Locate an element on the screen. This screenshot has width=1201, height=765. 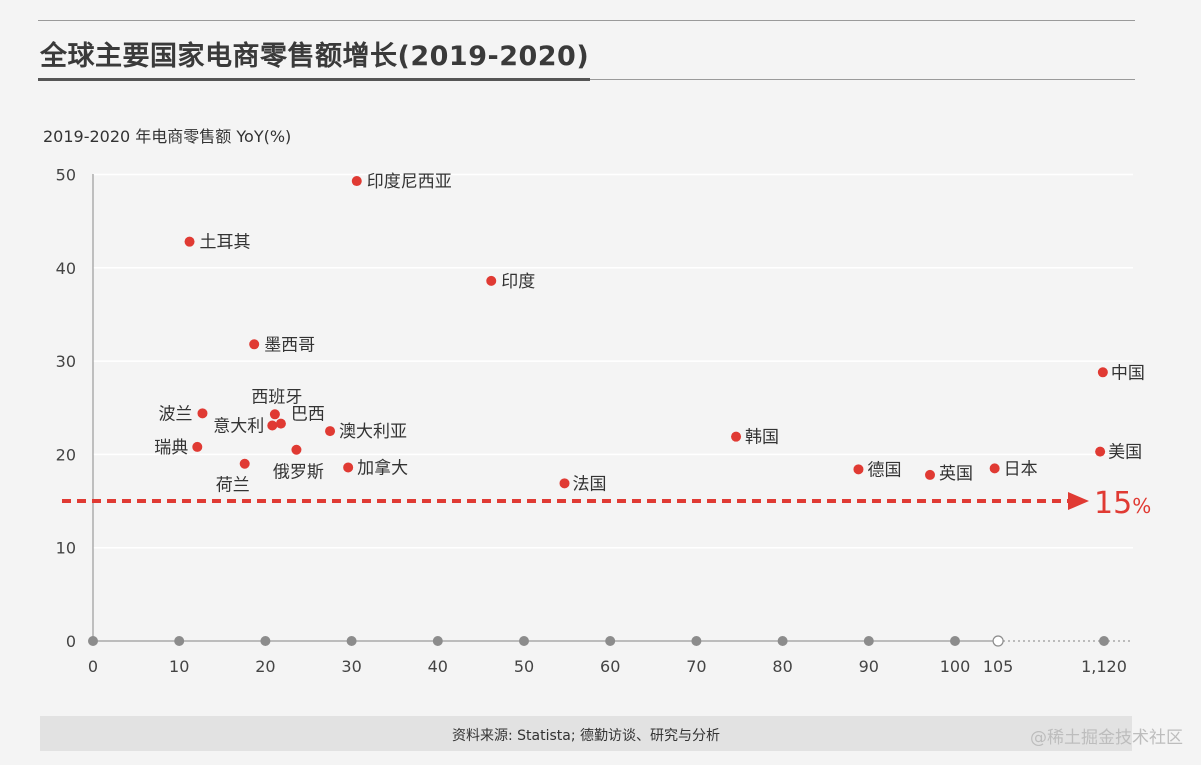
x-tick-label: 0 is located at coordinates (93, 666).